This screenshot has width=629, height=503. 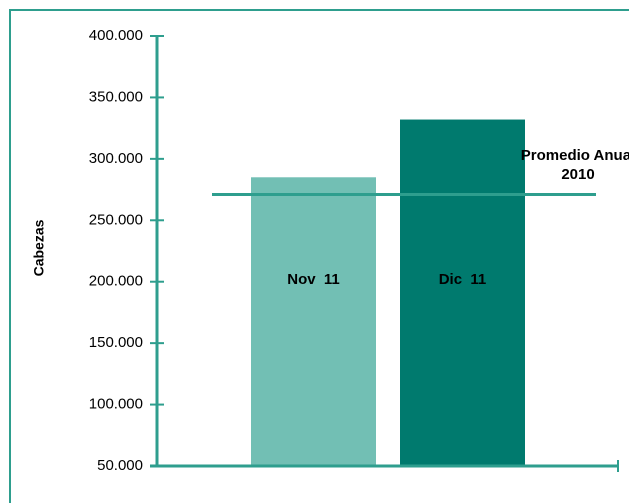 I want to click on y-tick-label: 50.000, so click(x=120, y=465).